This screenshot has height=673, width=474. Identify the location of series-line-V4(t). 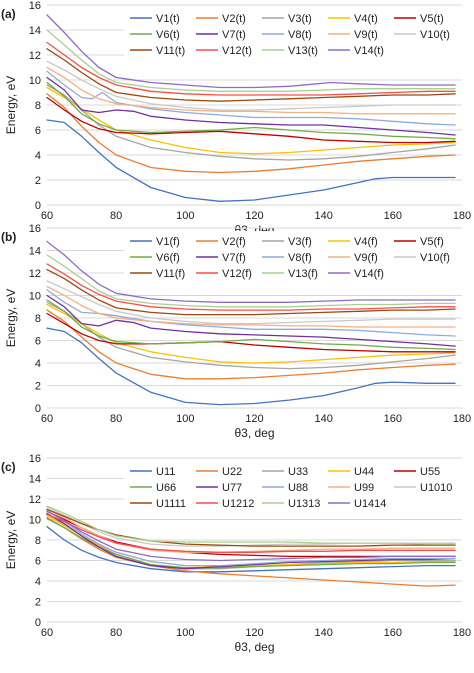
(251, 120).